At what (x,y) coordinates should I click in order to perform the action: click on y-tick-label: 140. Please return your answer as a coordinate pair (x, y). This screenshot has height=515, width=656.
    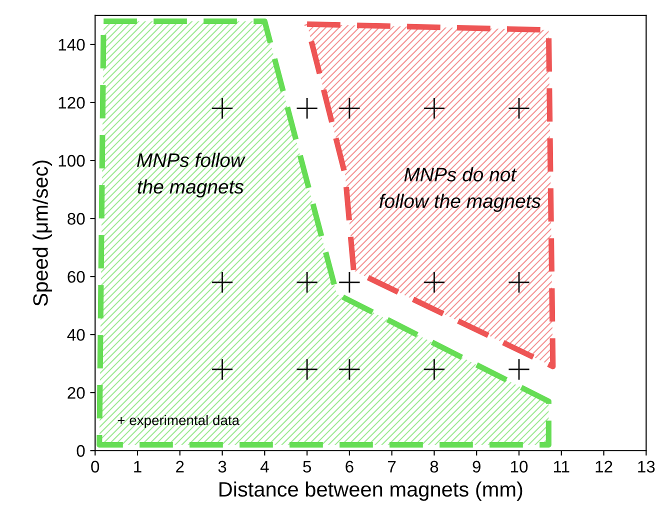
    Looking at the image, I should click on (71, 44).